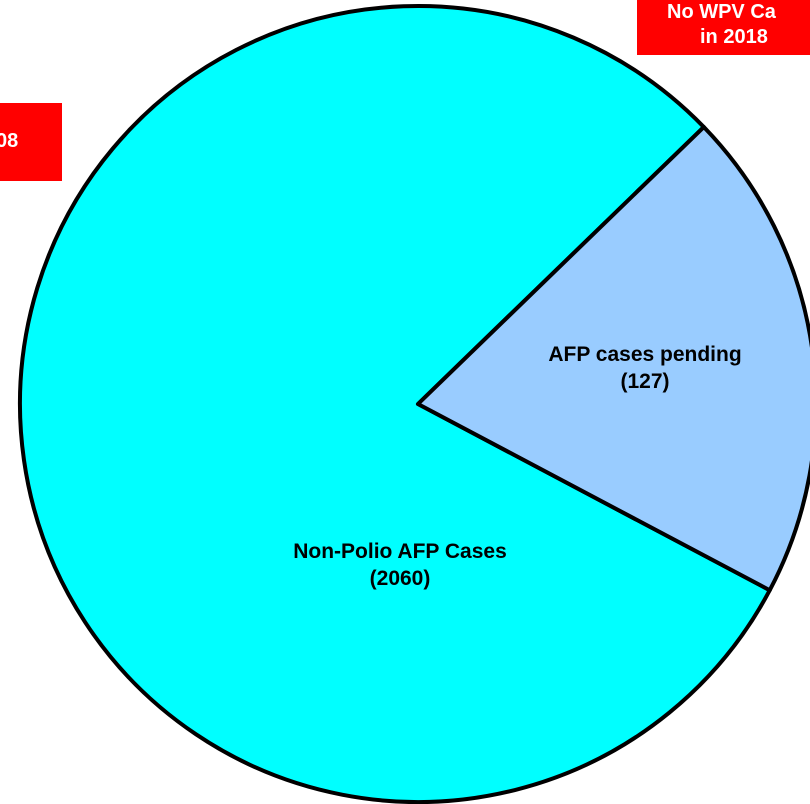 This screenshot has height=804, width=810. I want to click on slice-label: AFP cases pending (127), so click(645, 368).